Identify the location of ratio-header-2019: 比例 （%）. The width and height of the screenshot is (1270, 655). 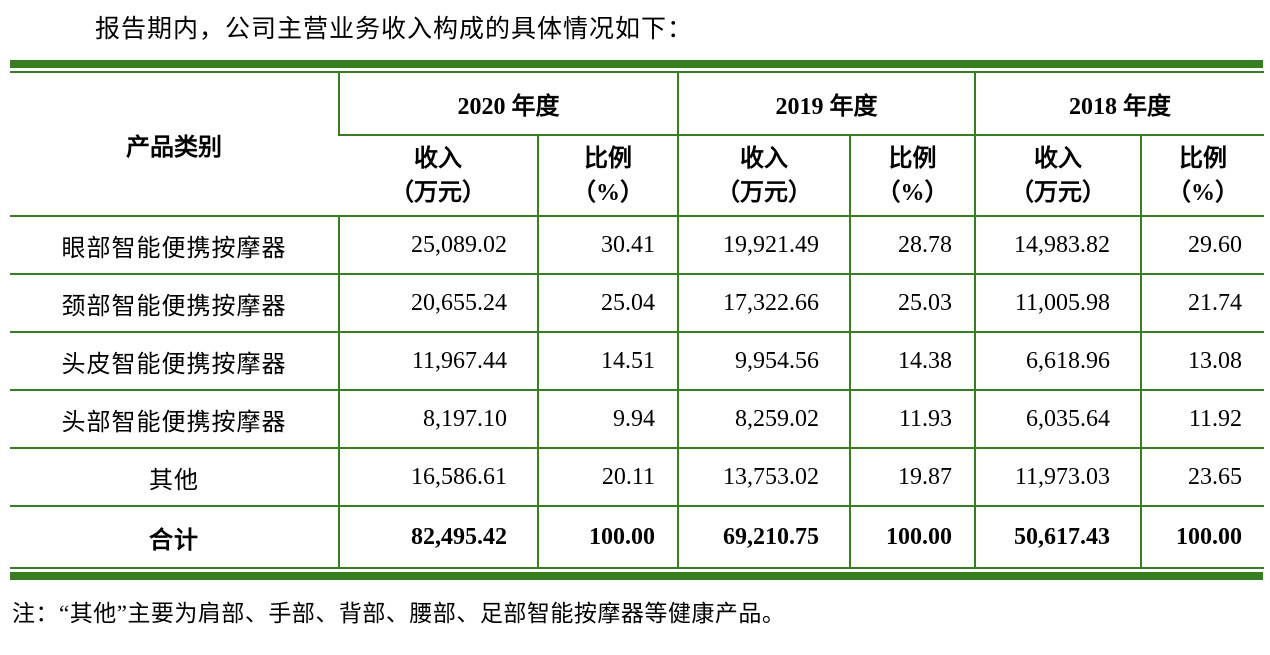
(912, 175).